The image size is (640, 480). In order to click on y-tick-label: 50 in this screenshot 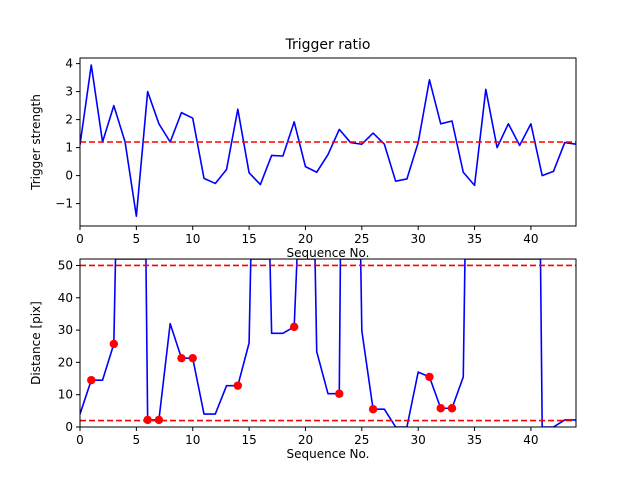, I will do `click(65, 265)`.